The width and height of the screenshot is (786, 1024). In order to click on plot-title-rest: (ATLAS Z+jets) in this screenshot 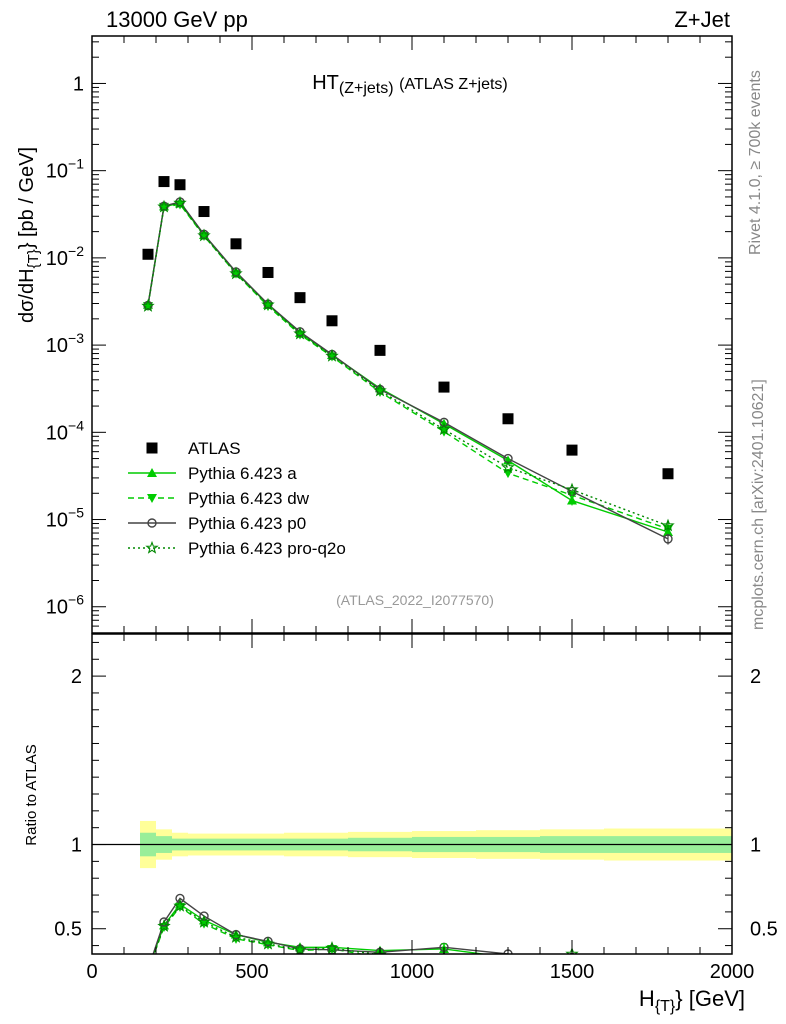, I will do `click(453, 84)`.